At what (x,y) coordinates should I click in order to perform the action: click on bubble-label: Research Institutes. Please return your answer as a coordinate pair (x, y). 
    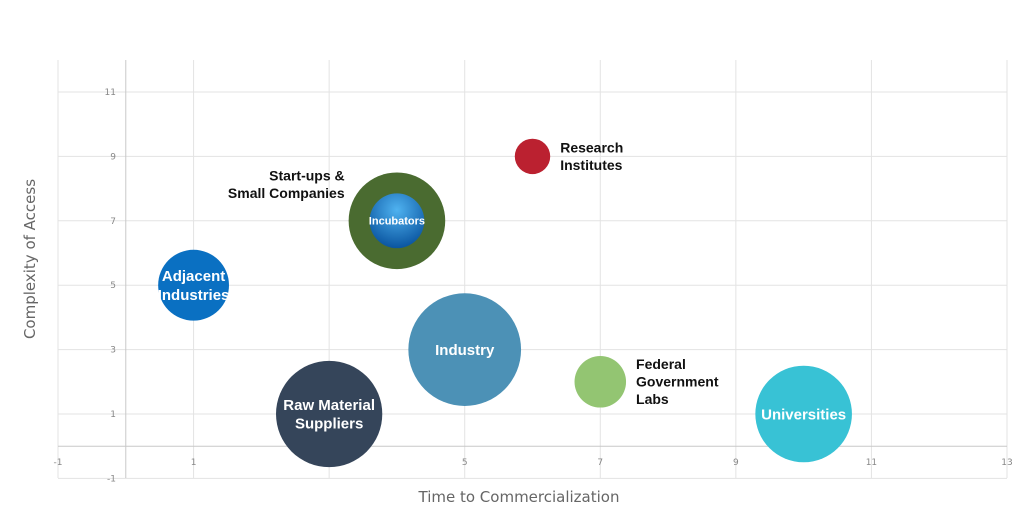
    Looking at the image, I should click on (591, 157).